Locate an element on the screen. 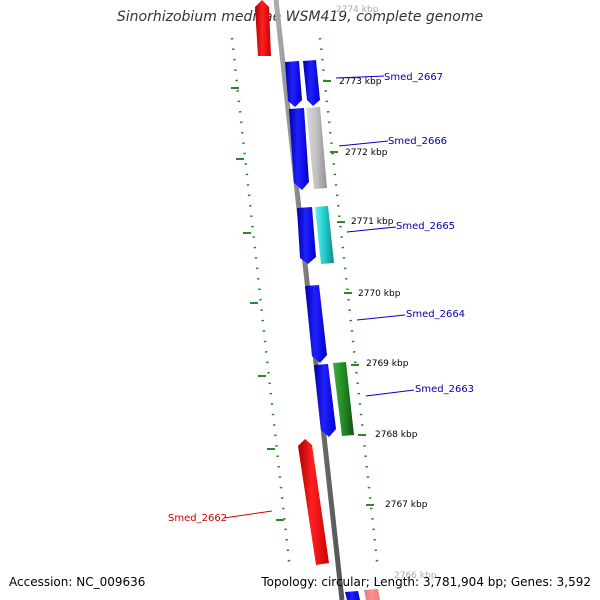 The image size is (600, 600). tick-label: 2768 kbp is located at coordinates (396, 435).